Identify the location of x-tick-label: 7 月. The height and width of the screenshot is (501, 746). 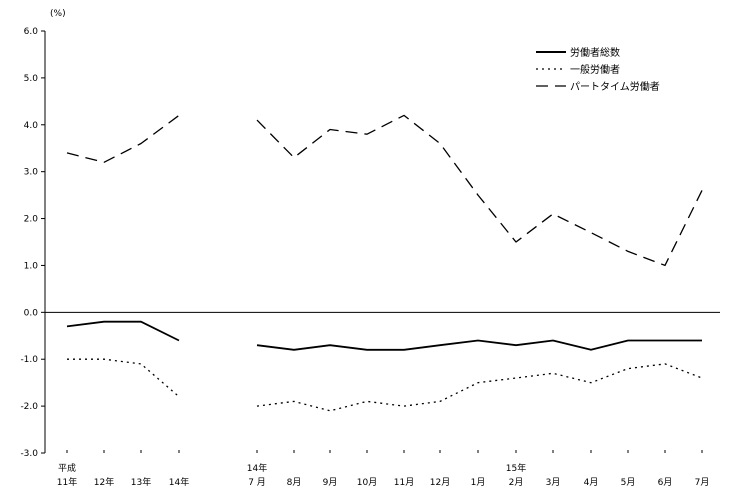
(257, 482).